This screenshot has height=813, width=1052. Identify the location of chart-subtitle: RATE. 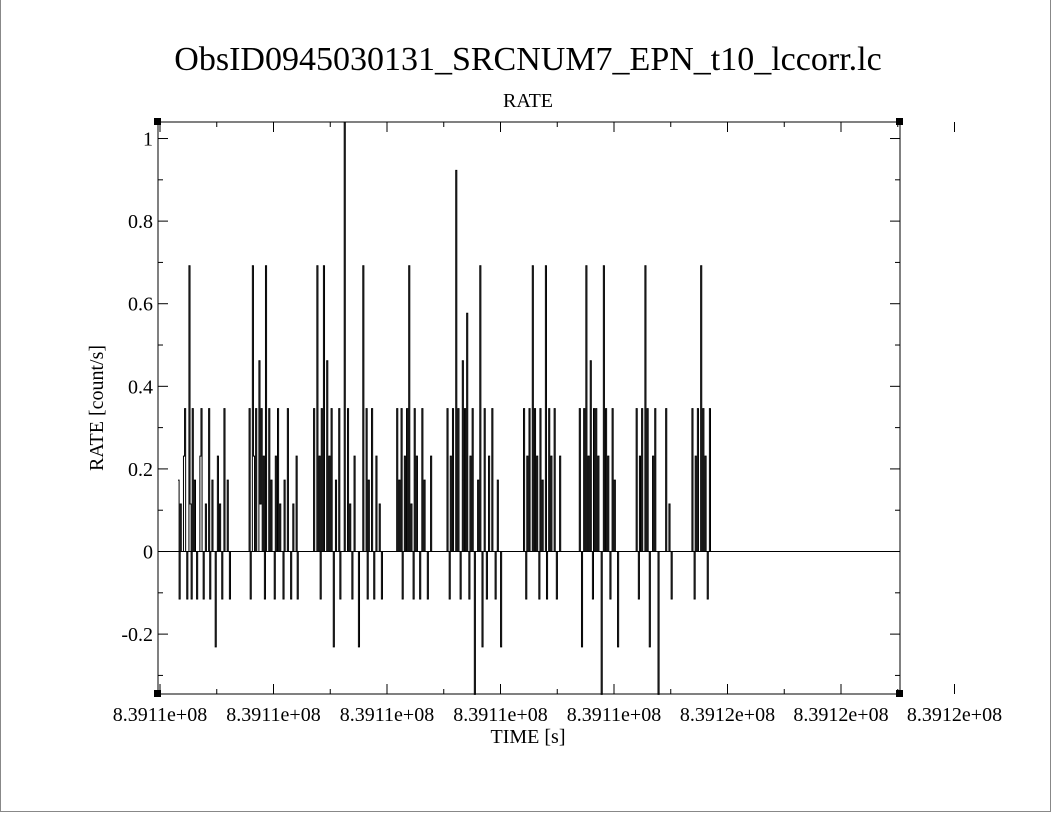
(528, 101).